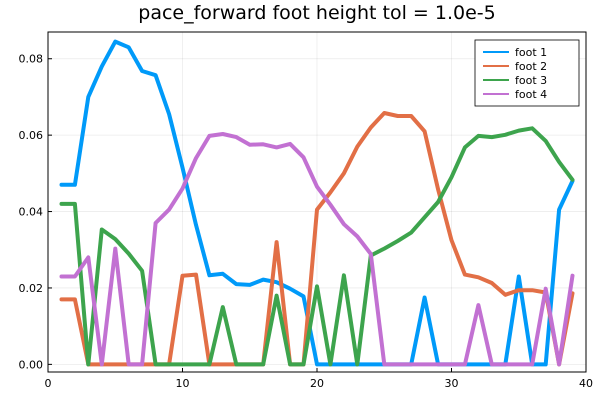 This screenshot has height=400, width=600. What do you see at coordinates (317, 383) in the screenshot?
I see `x-tick-label: 20` at bounding box center [317, 383].